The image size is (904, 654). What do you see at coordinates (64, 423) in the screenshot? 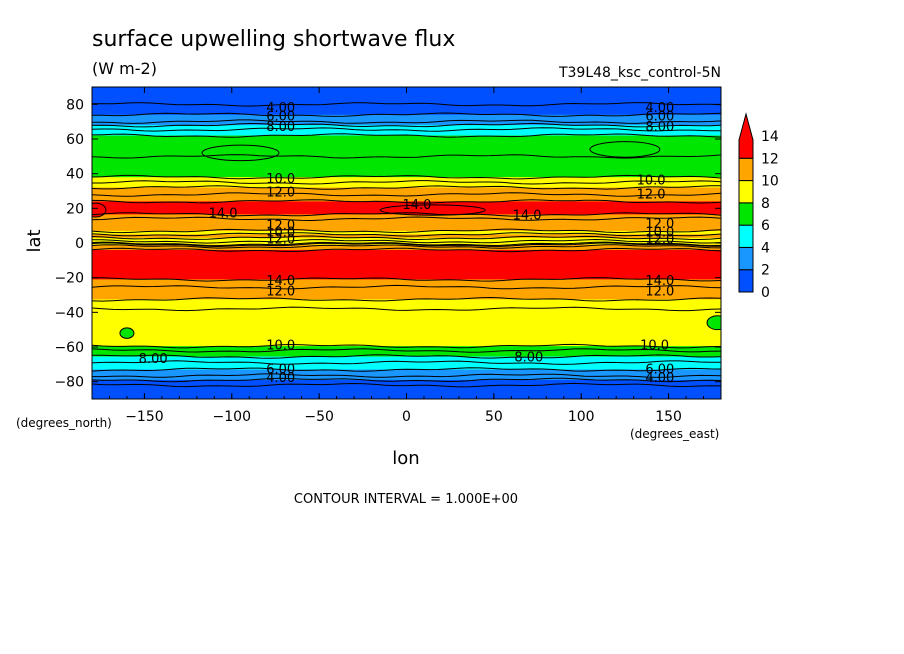
I see `y-unit-label: (degrees_north)` at bounding box center [64, 423].